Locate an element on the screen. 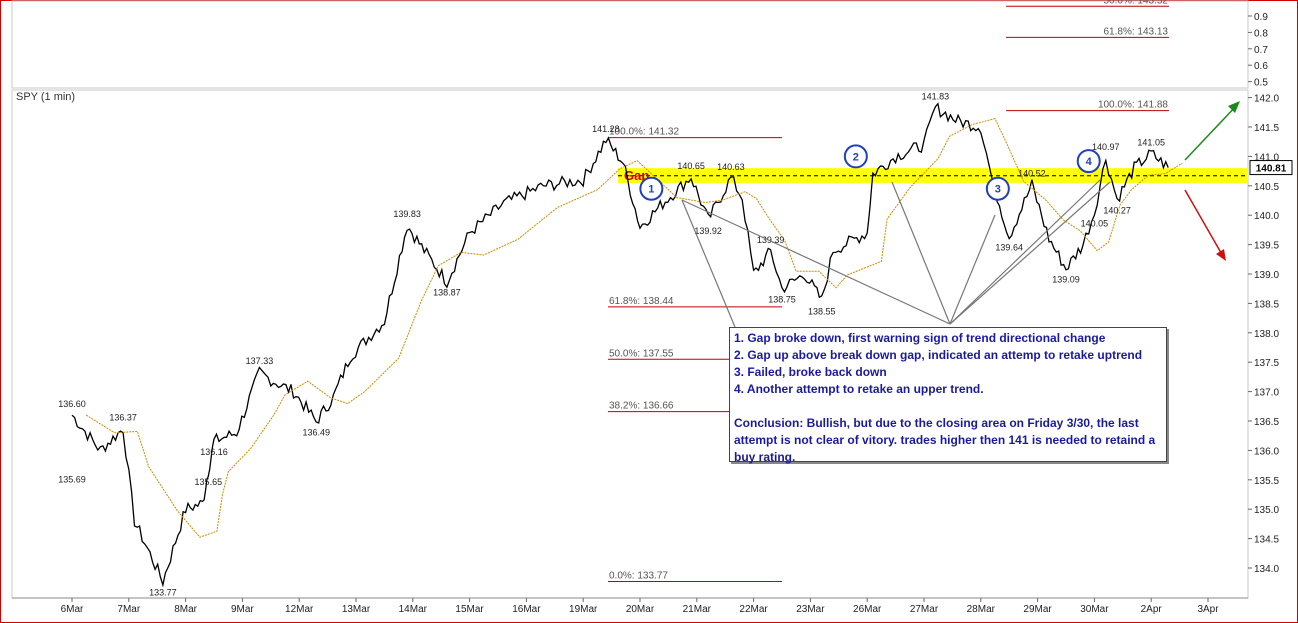  fib-level-label: 38.2%: 136.66 is located at coordinates (641, 406).